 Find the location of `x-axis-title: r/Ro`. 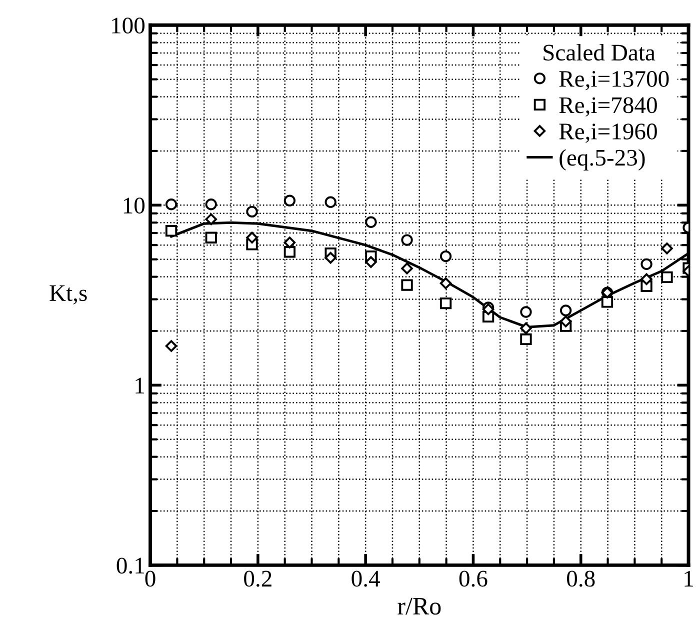

x-axis-title: r/Ro is located at coordinates (419, 606).